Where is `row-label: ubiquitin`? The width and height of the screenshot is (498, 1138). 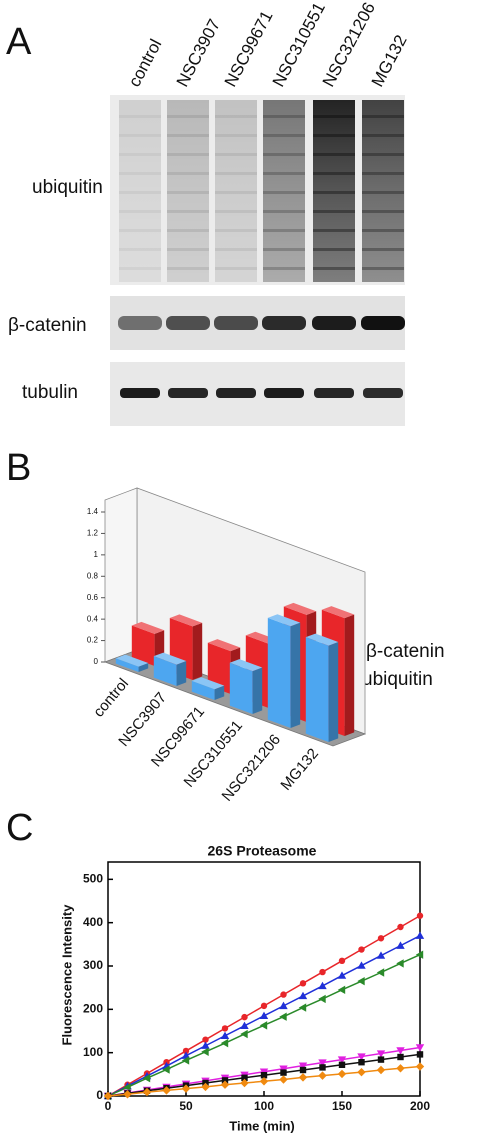
row-label: ubiquitin is located at coordinates (67, 187).